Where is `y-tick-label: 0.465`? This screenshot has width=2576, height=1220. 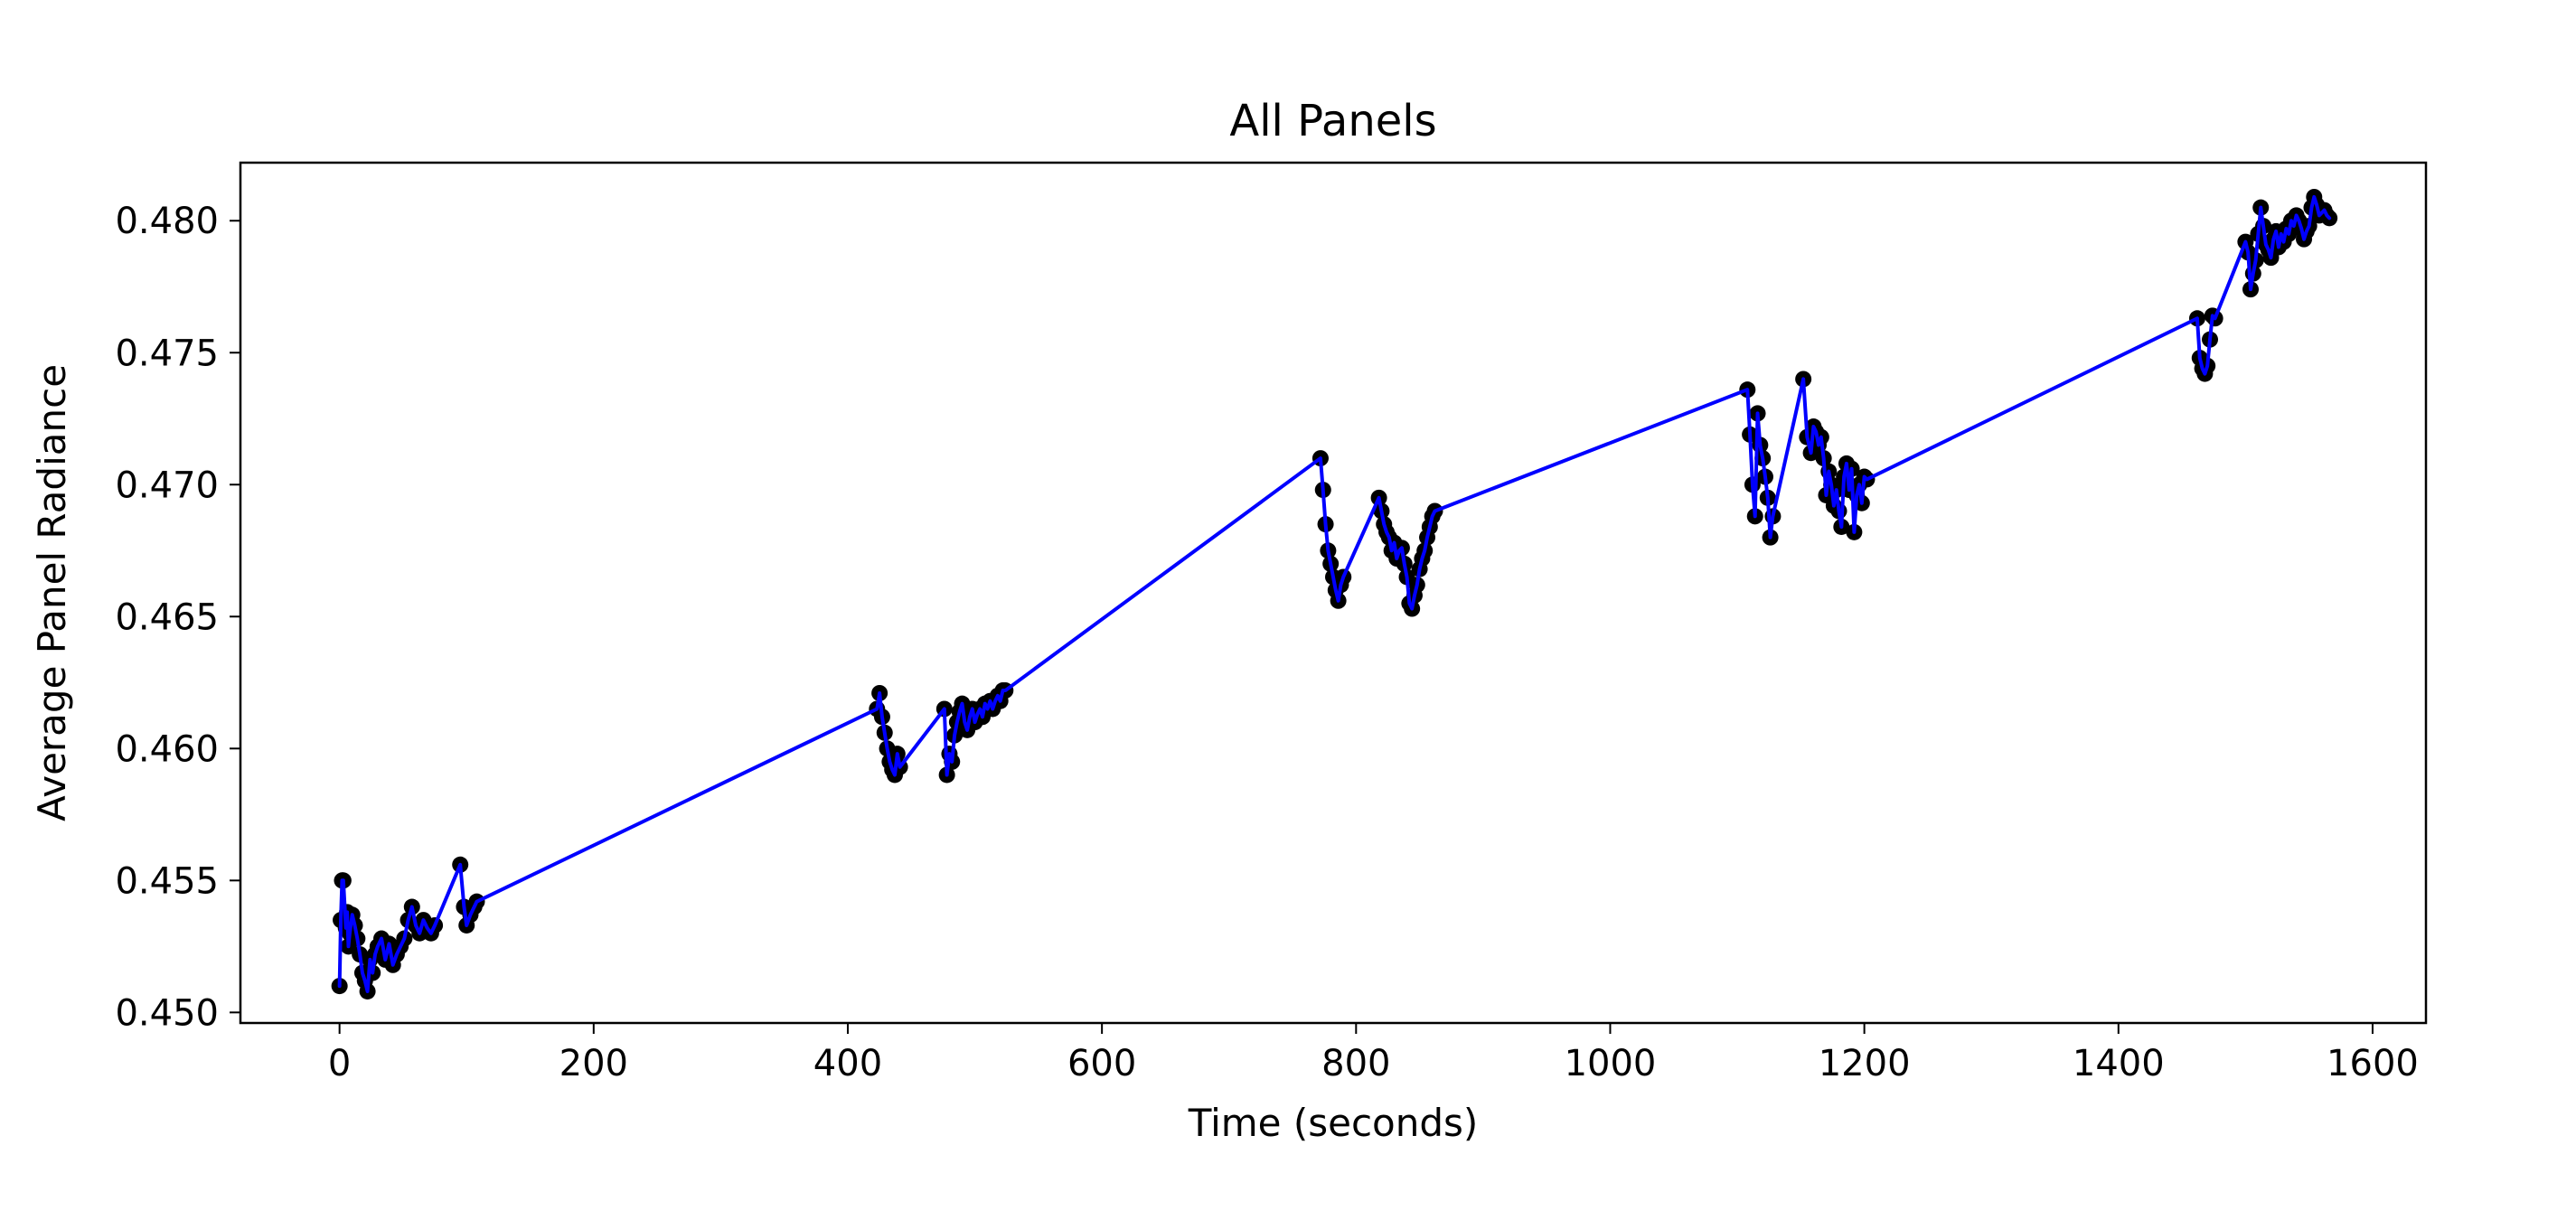 y-tick-label: 0.465 is located at coordinates (167, 617).